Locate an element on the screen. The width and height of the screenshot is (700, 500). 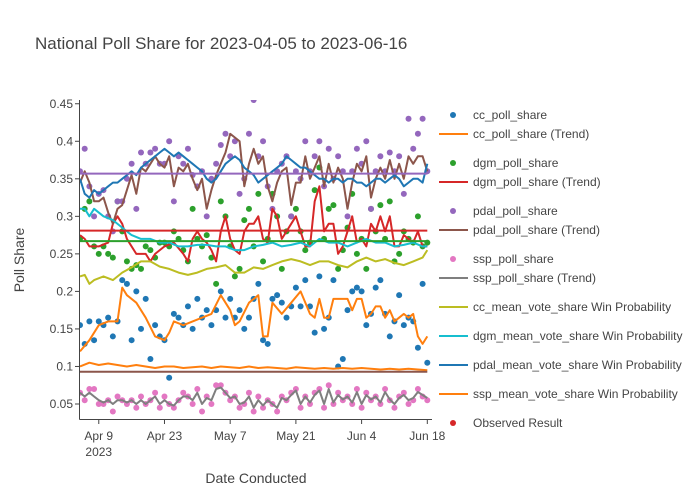
legend-label: Observed Result is located at coordinates (518, 423).